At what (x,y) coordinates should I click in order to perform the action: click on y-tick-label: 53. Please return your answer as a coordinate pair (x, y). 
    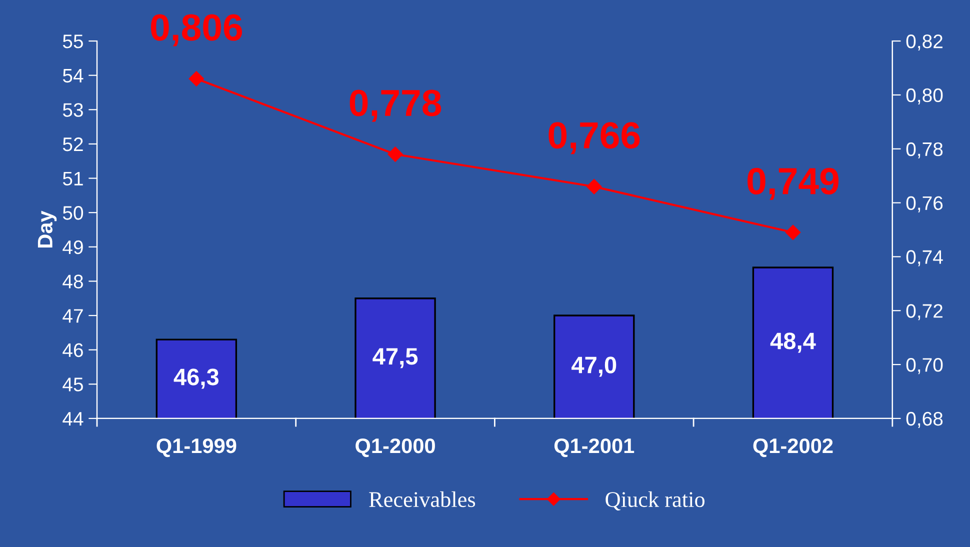
    Looking at the image, I should click on (72, 110).